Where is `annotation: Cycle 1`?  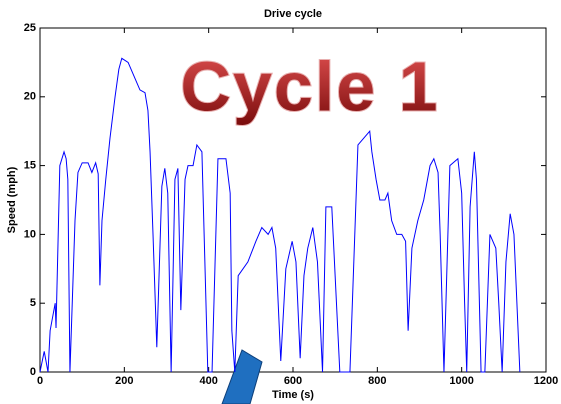 annotation: Cycle 1 is located at coordinates (309, 86).